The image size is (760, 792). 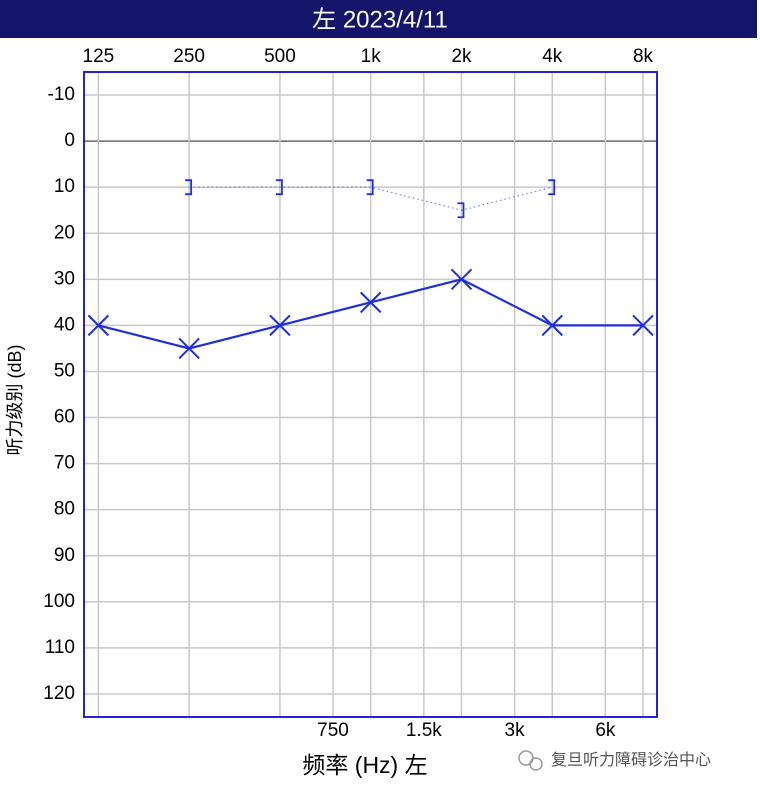 I want to click on minor-x-tick-label: 1.5k, so click(x=424, y=730).